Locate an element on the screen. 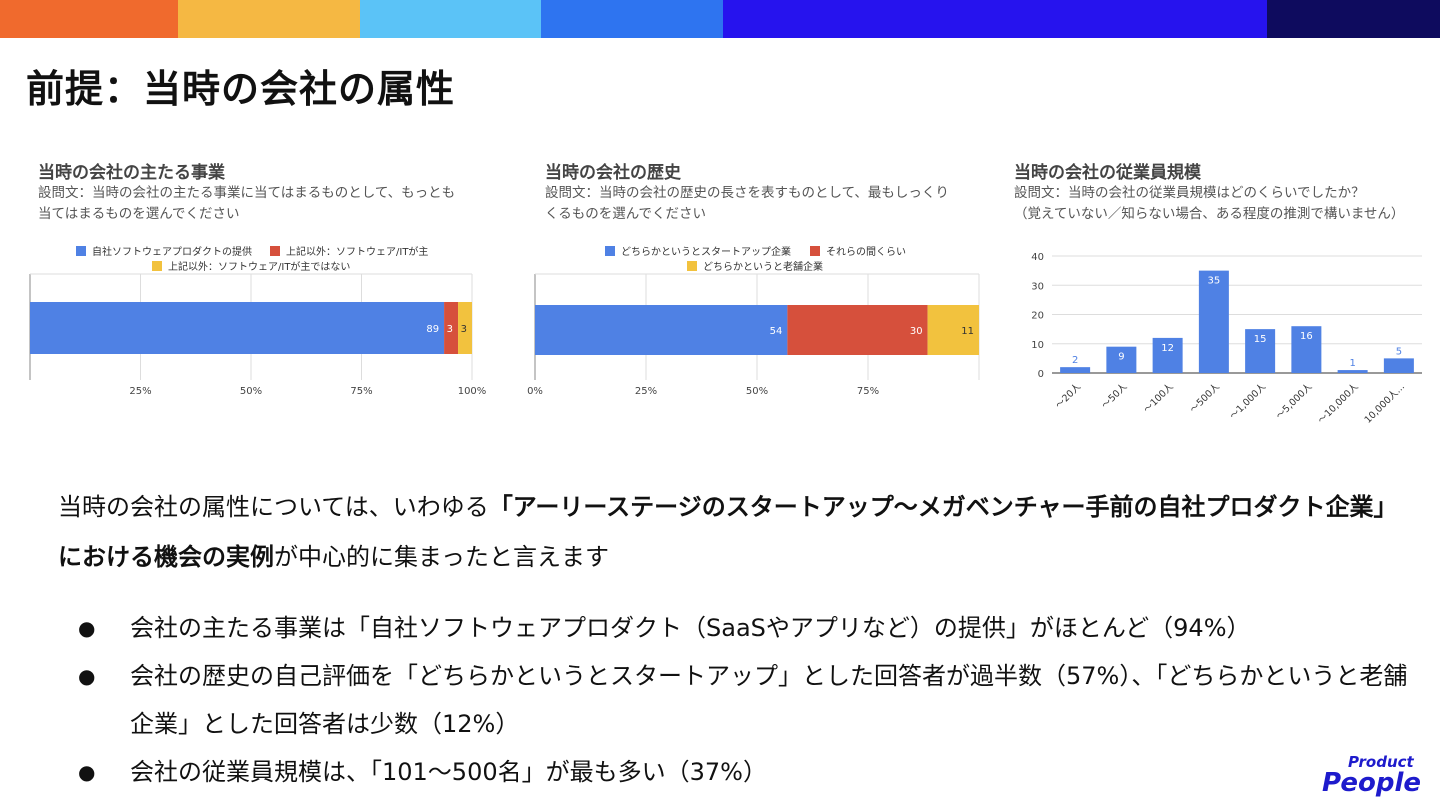  data-label: 11 is located at coordinates (967, 331).